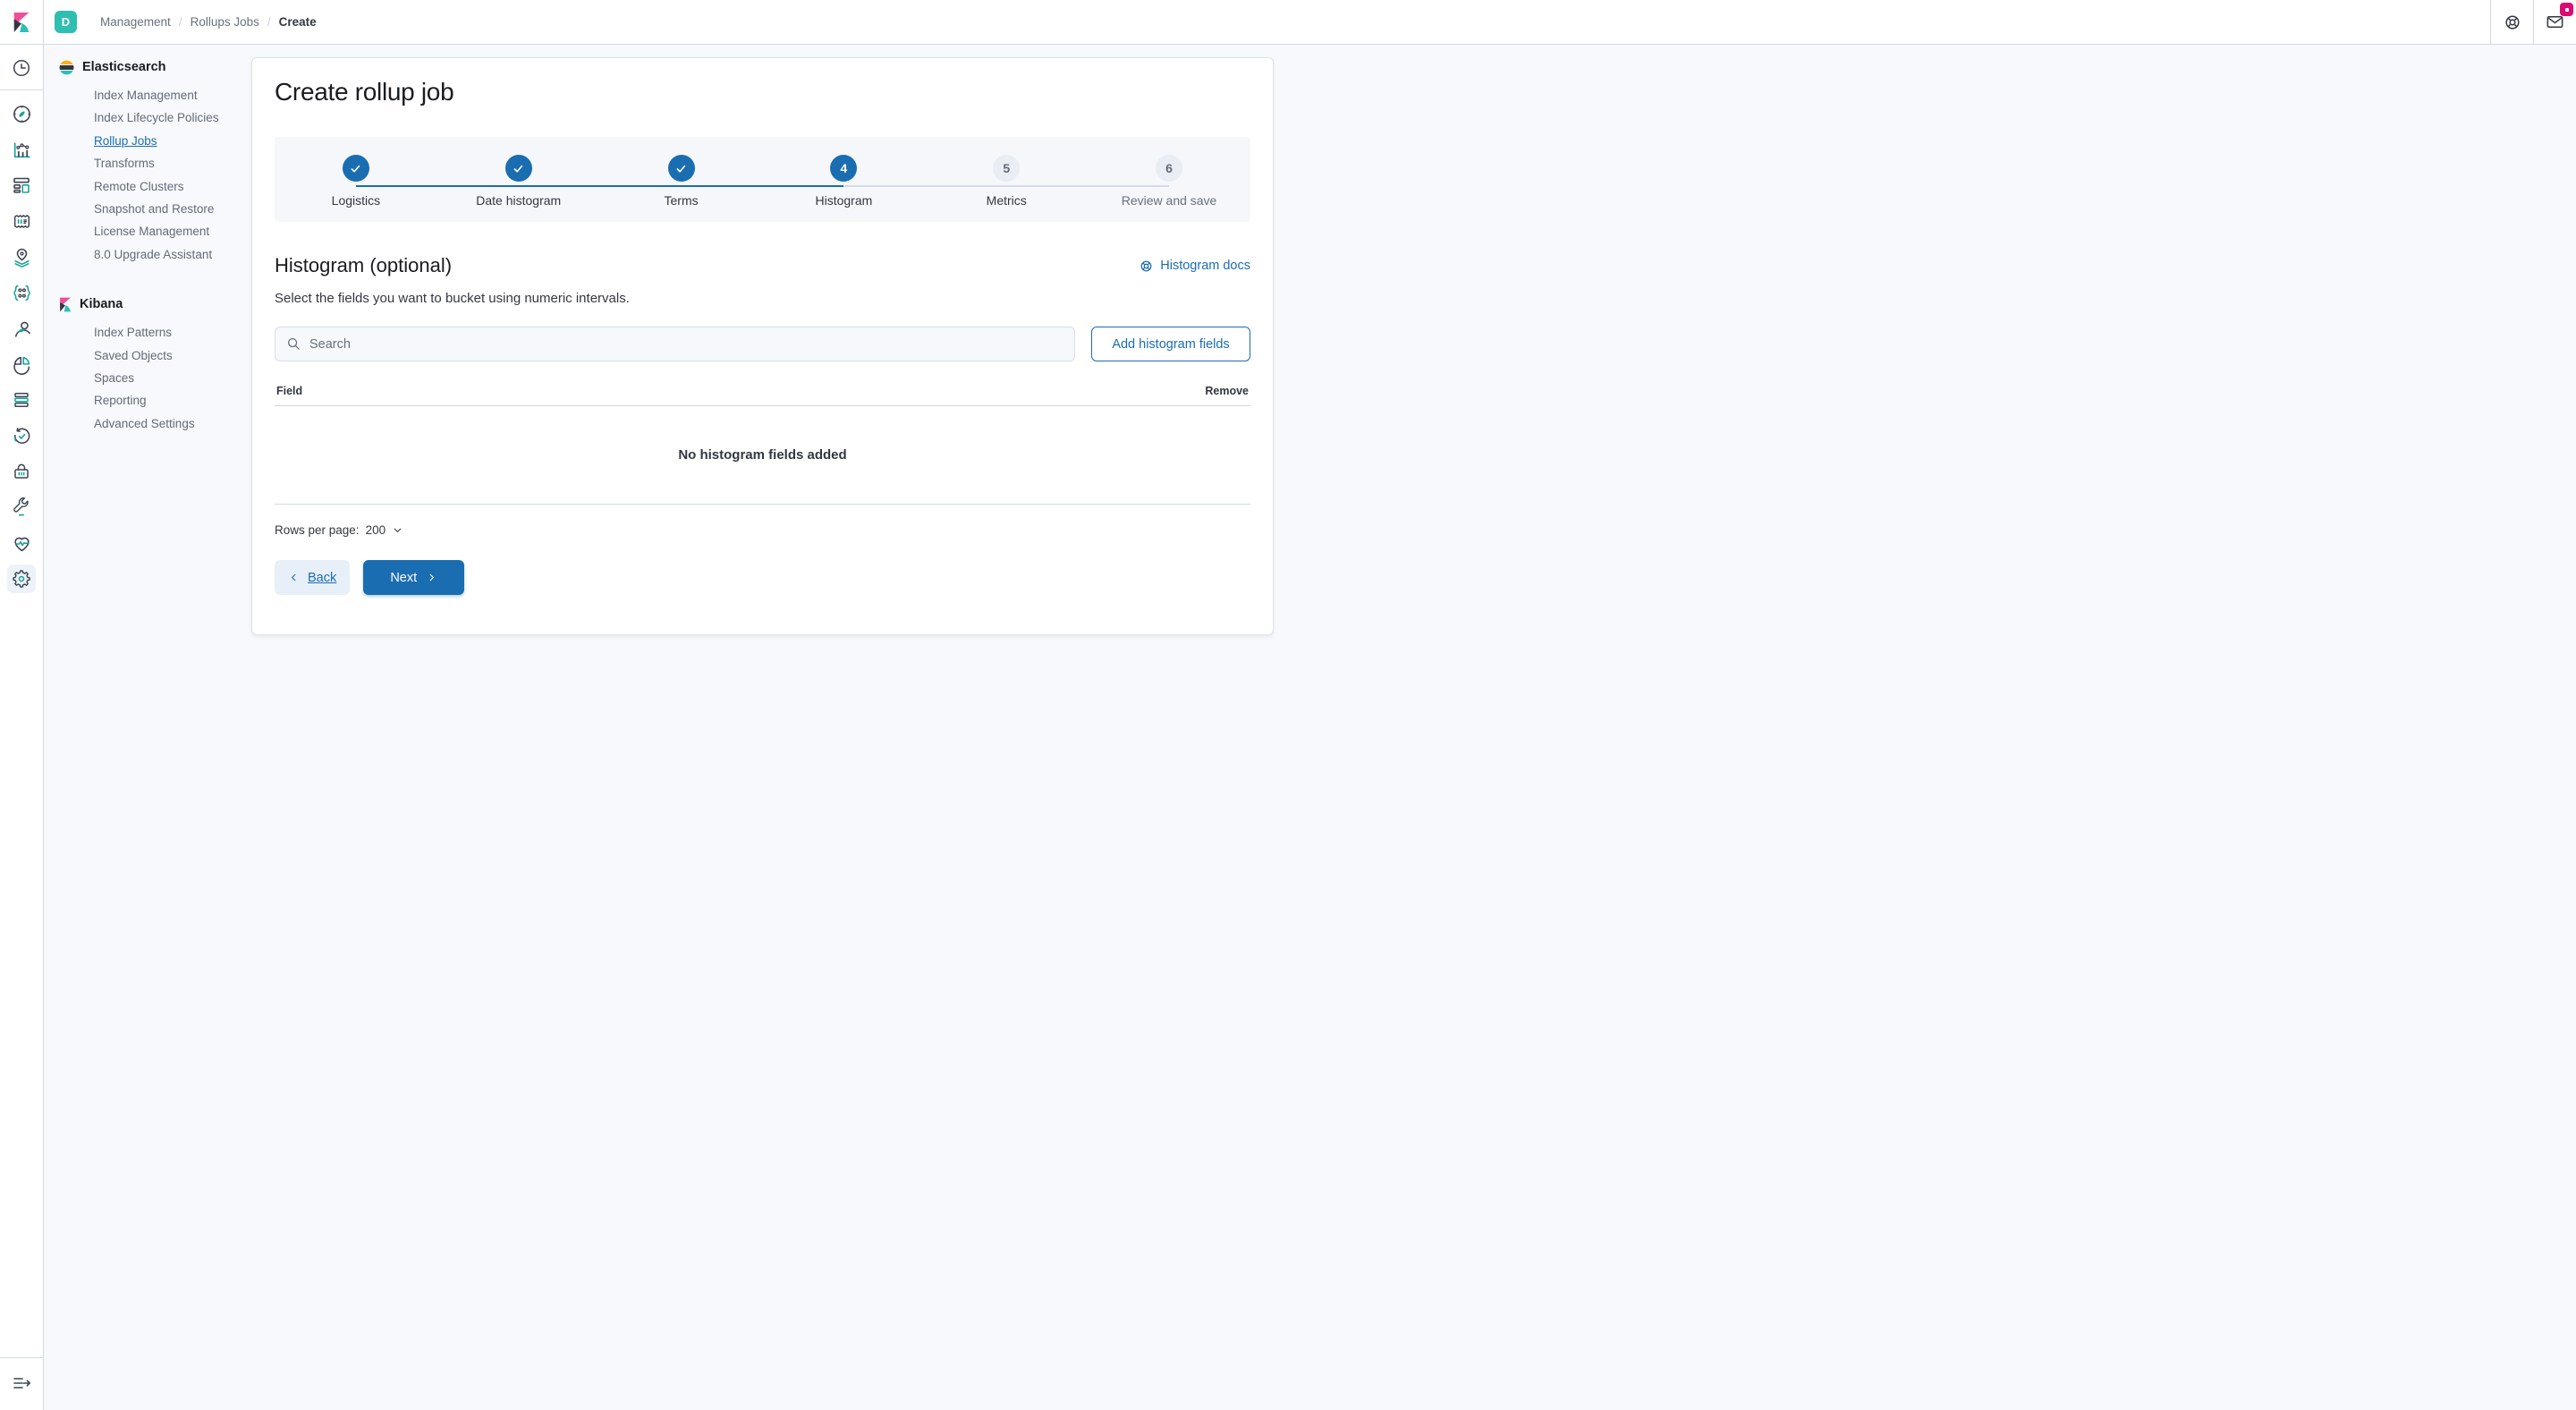 The width and height of the screenshot is (2576, 1410). I want to click on column-header-remove: Remove, so click(1227, 391).